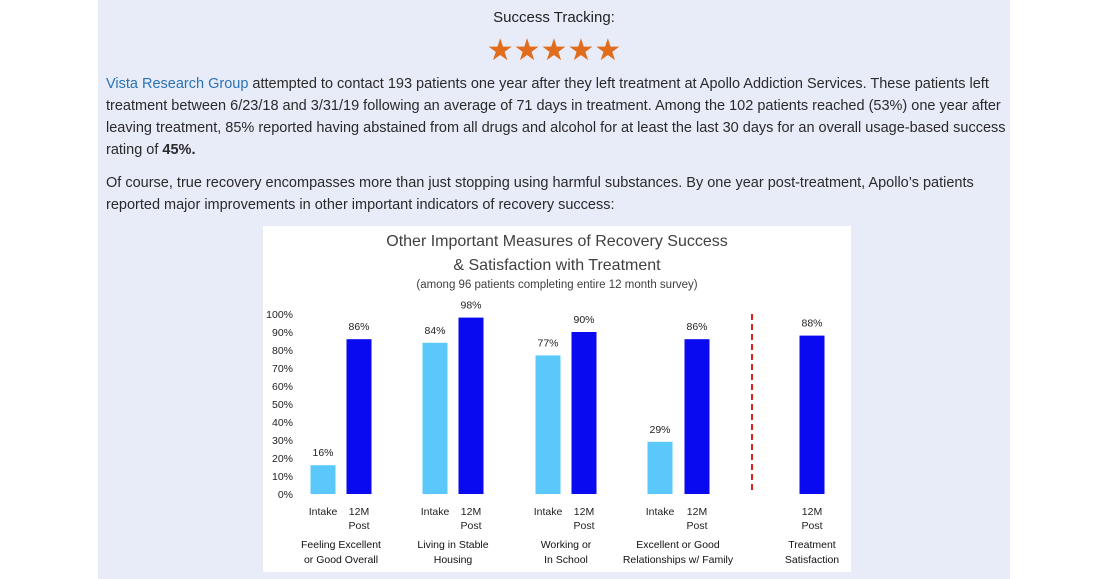  What do you see at coordinates (282, 369) in the screenshot?
I see `y-tick-label: 70%` at bounding box center [282, 369].